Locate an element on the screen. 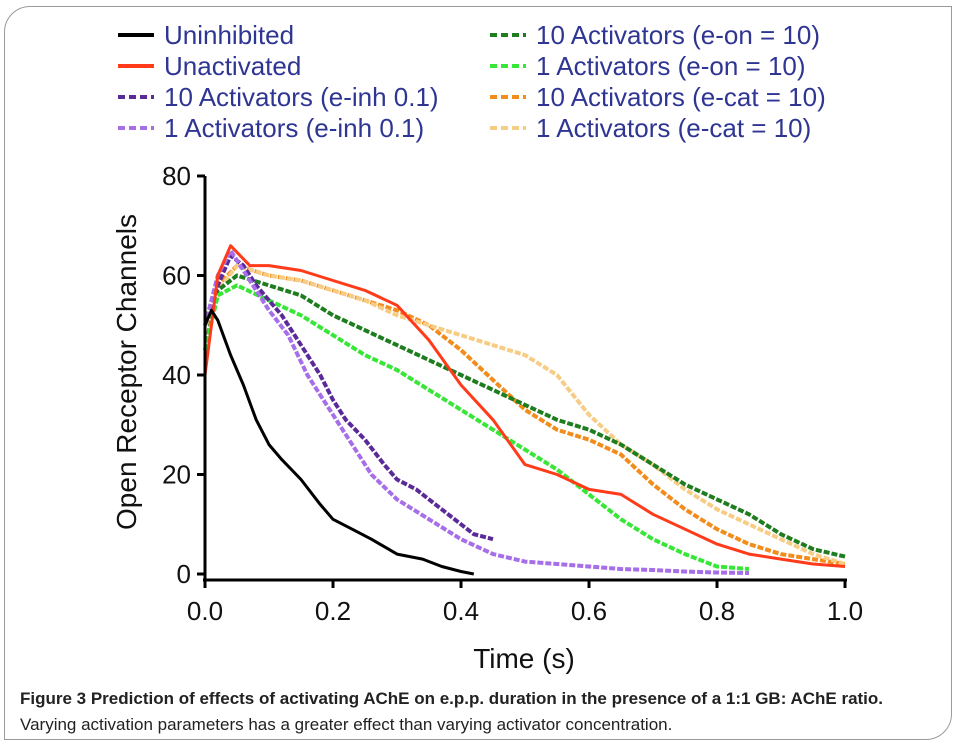 The image size is (959, 748). legend-entry: Uninhibited is located at coordinates (206, 35).